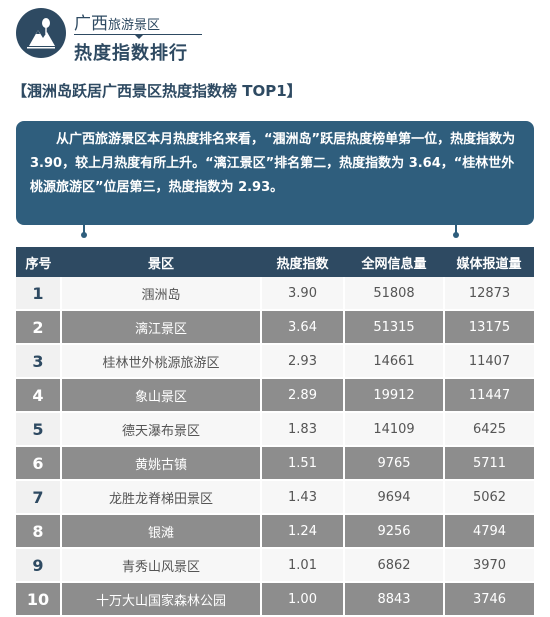  I want to click on header-title-small: 广西旅游景区, so click(117, 21).